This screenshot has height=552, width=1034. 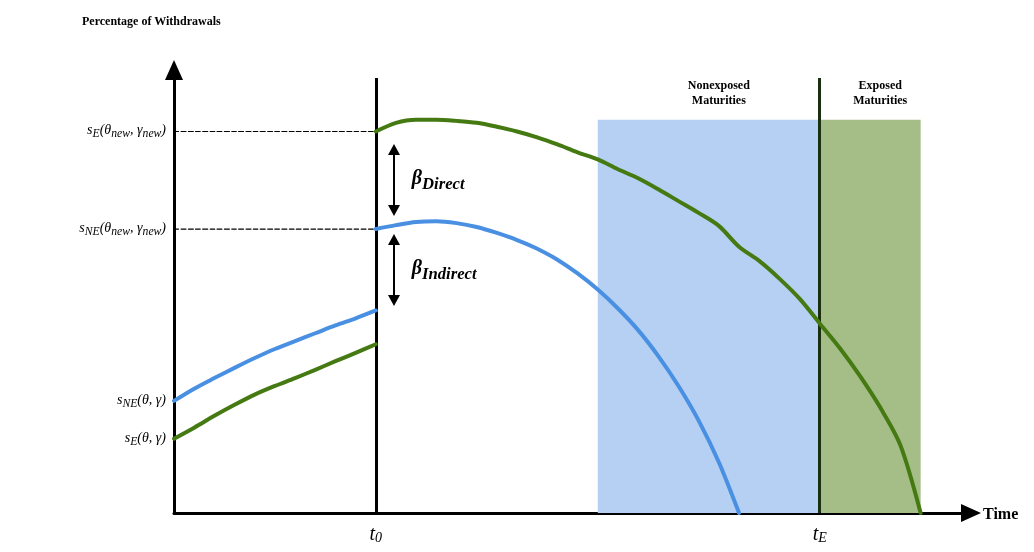 What do you see at coordinates (438, 180) in the screenshot?
I see `annotation: β$_{Direct}$` at bounding box center [438, 180].